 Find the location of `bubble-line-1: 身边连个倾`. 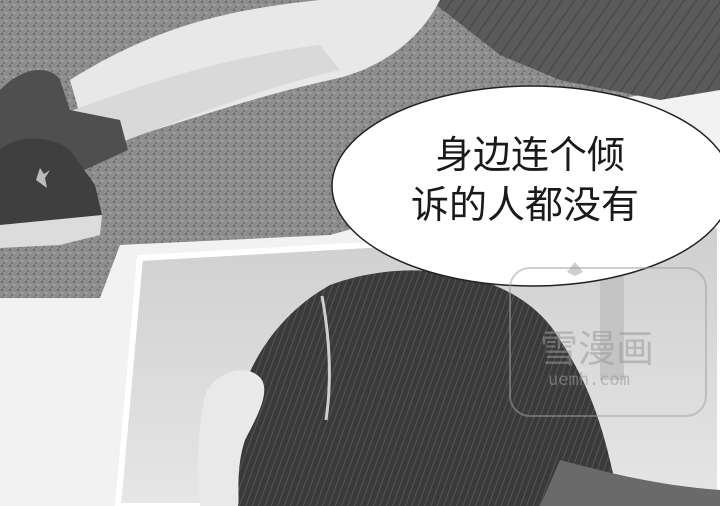

bubble-line-1: 身边连个倾 is located at coordinates (530, 155).